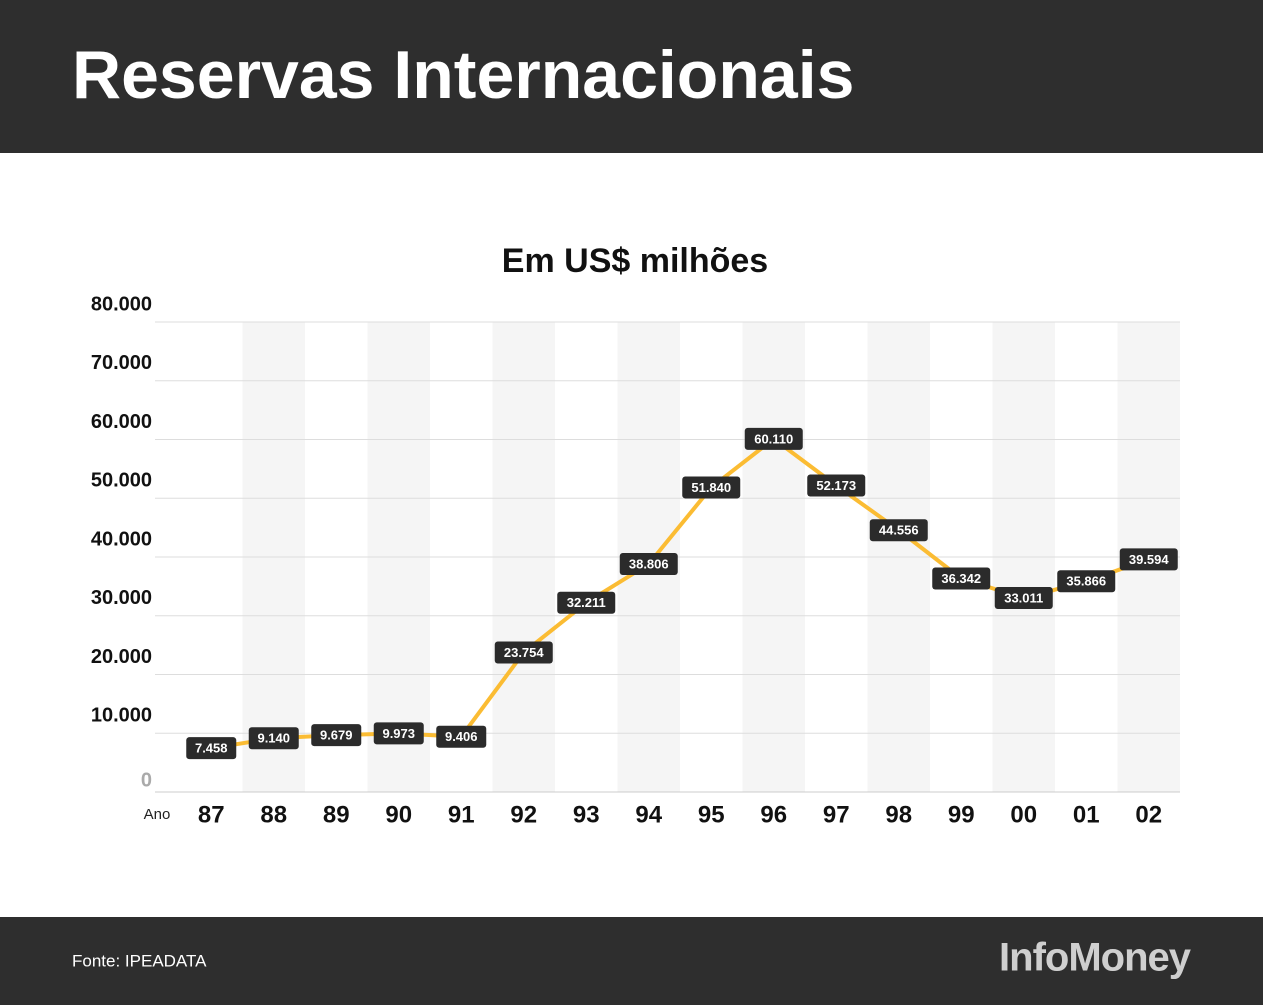 This screenshot has height=1005, width=1263. What do you see at coordinates (121, 716) in the screenshot?
I see `y-tick-label: 10.000` at bounding box center [121, 716].